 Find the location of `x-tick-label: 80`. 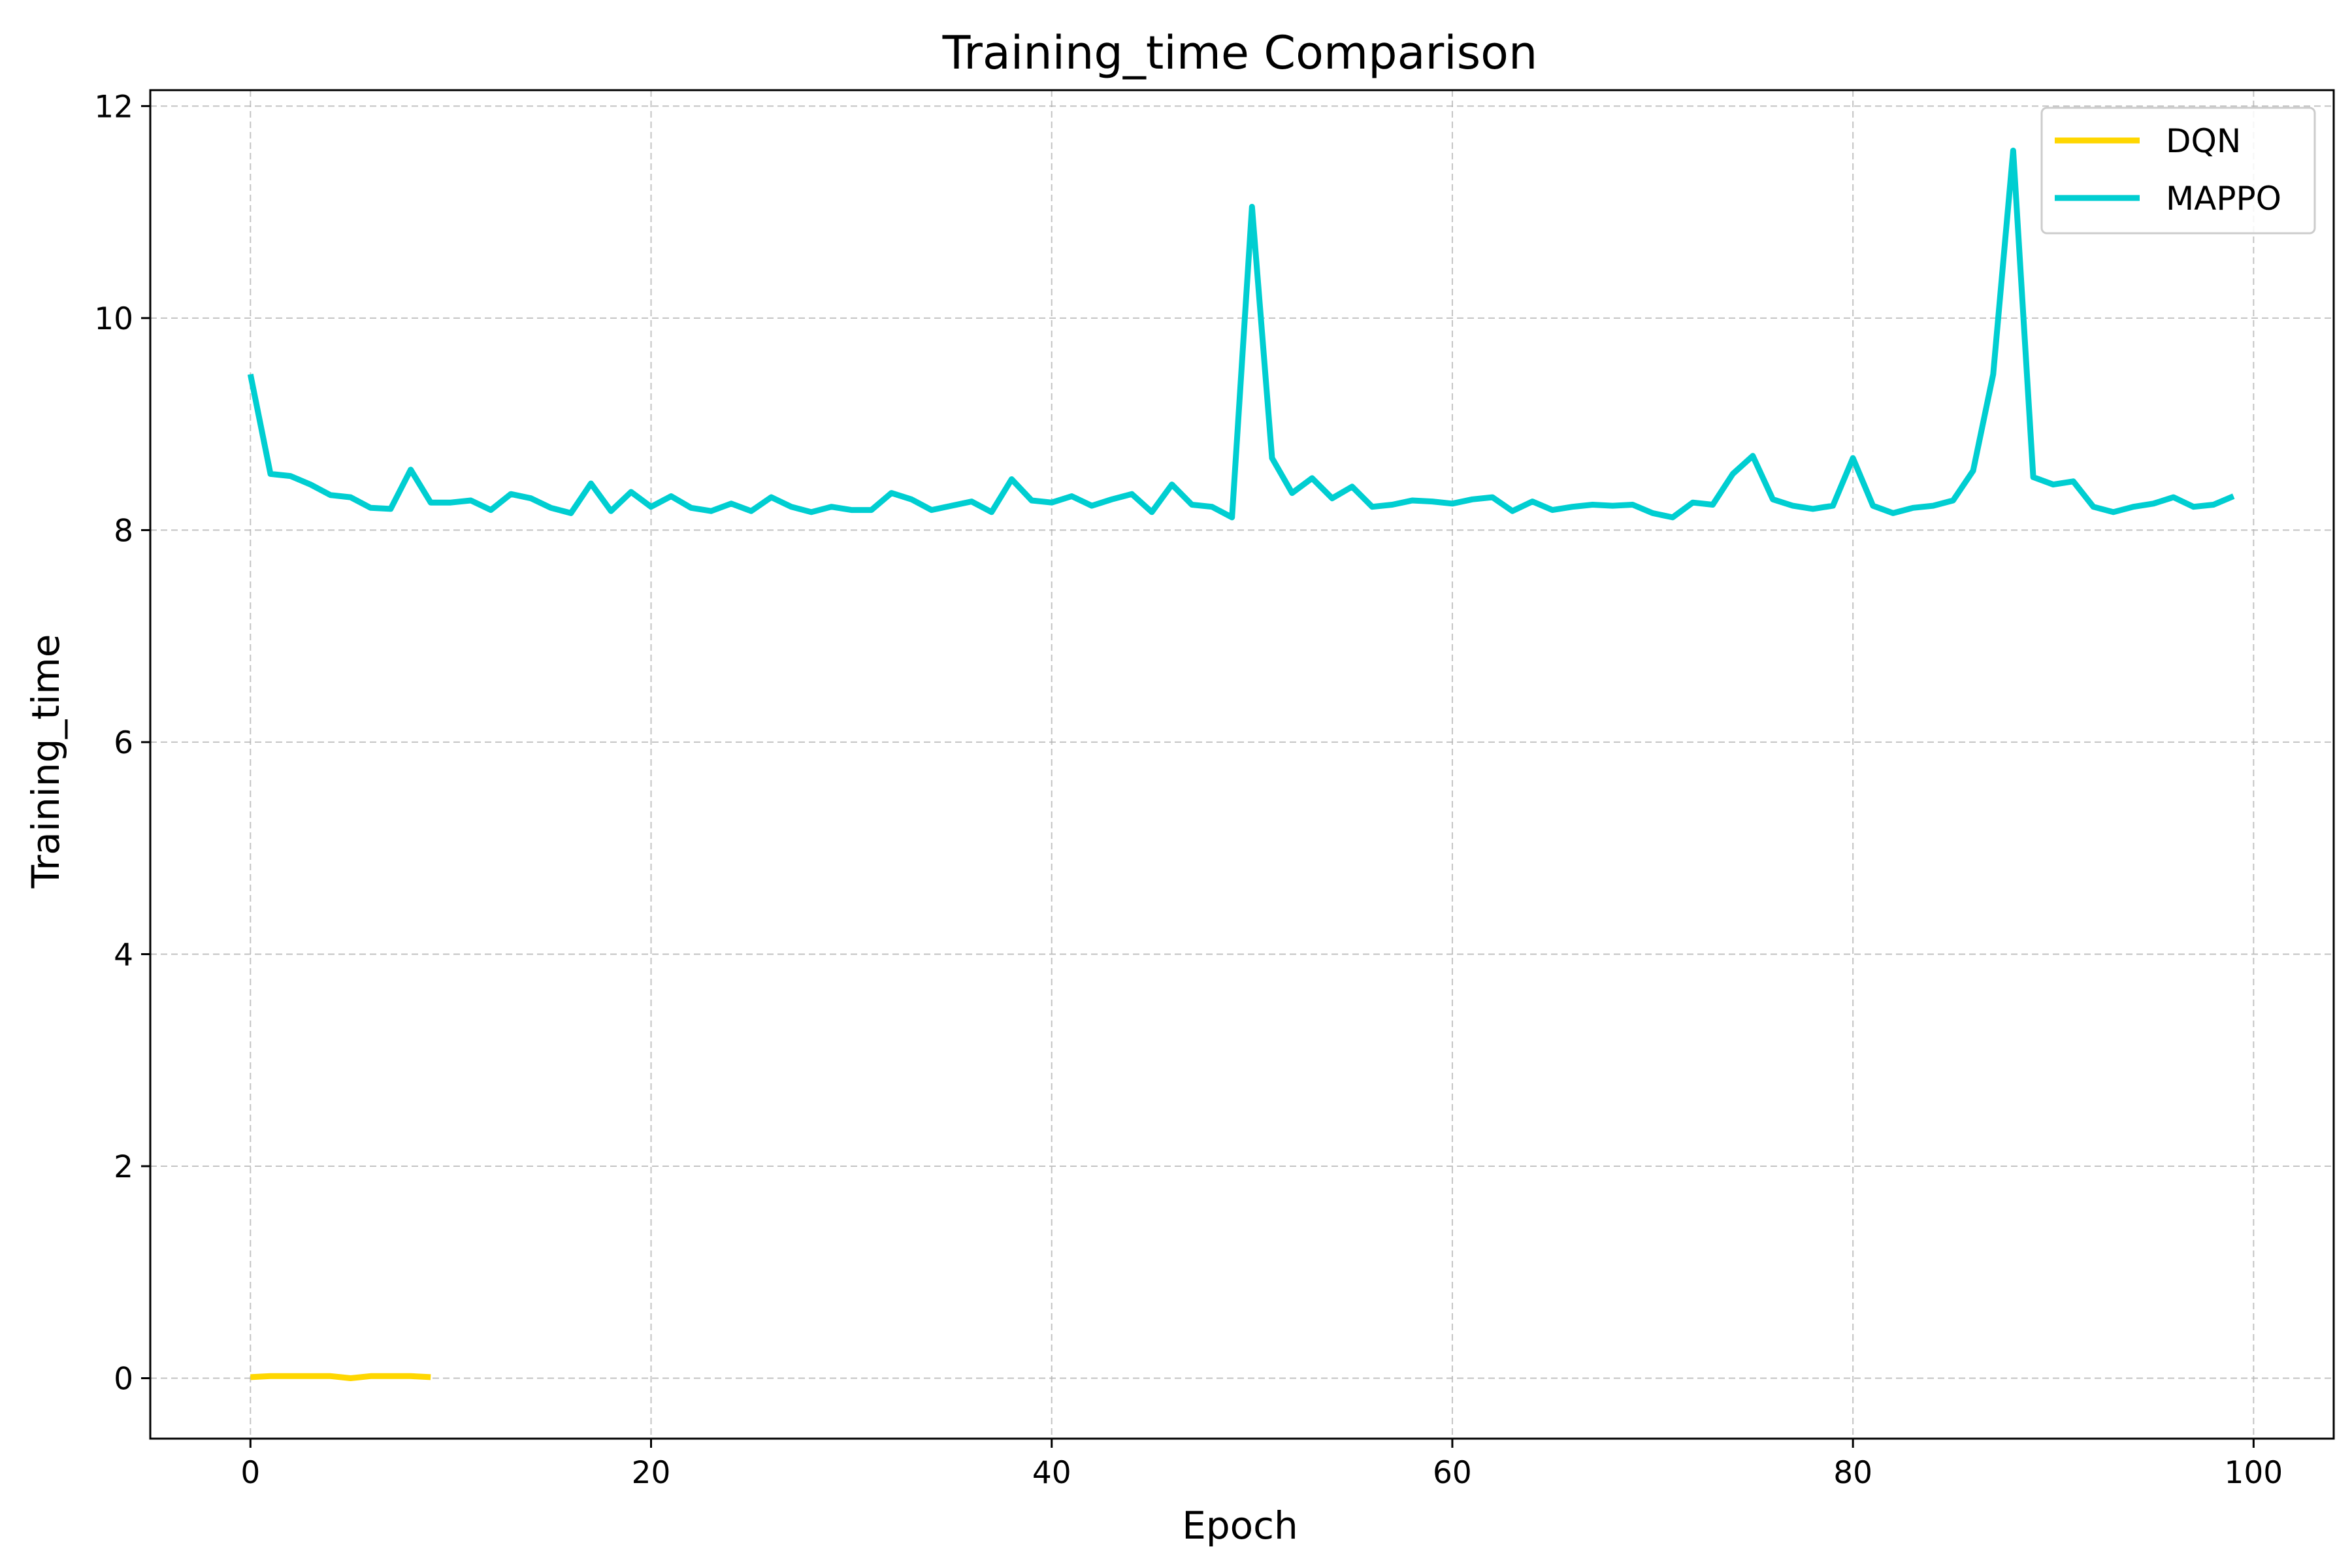

x-tick-label: 80 is located at coordinates (1852, 1473).